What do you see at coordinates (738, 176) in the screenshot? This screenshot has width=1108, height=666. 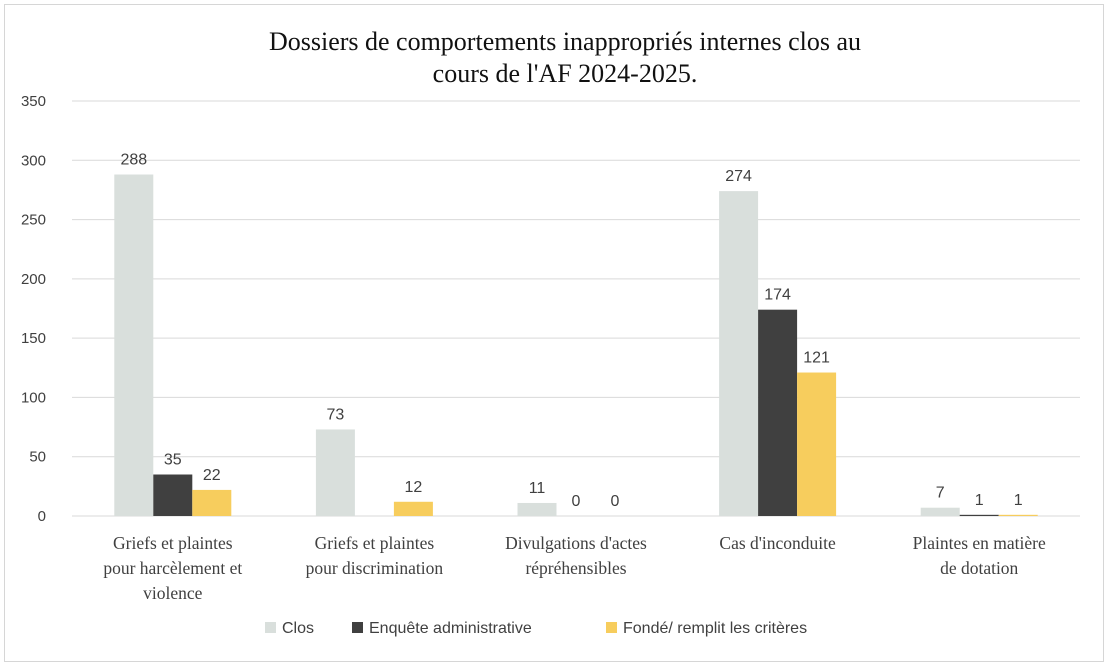 I see `data-label: 274` at bounding box center [738, 176].